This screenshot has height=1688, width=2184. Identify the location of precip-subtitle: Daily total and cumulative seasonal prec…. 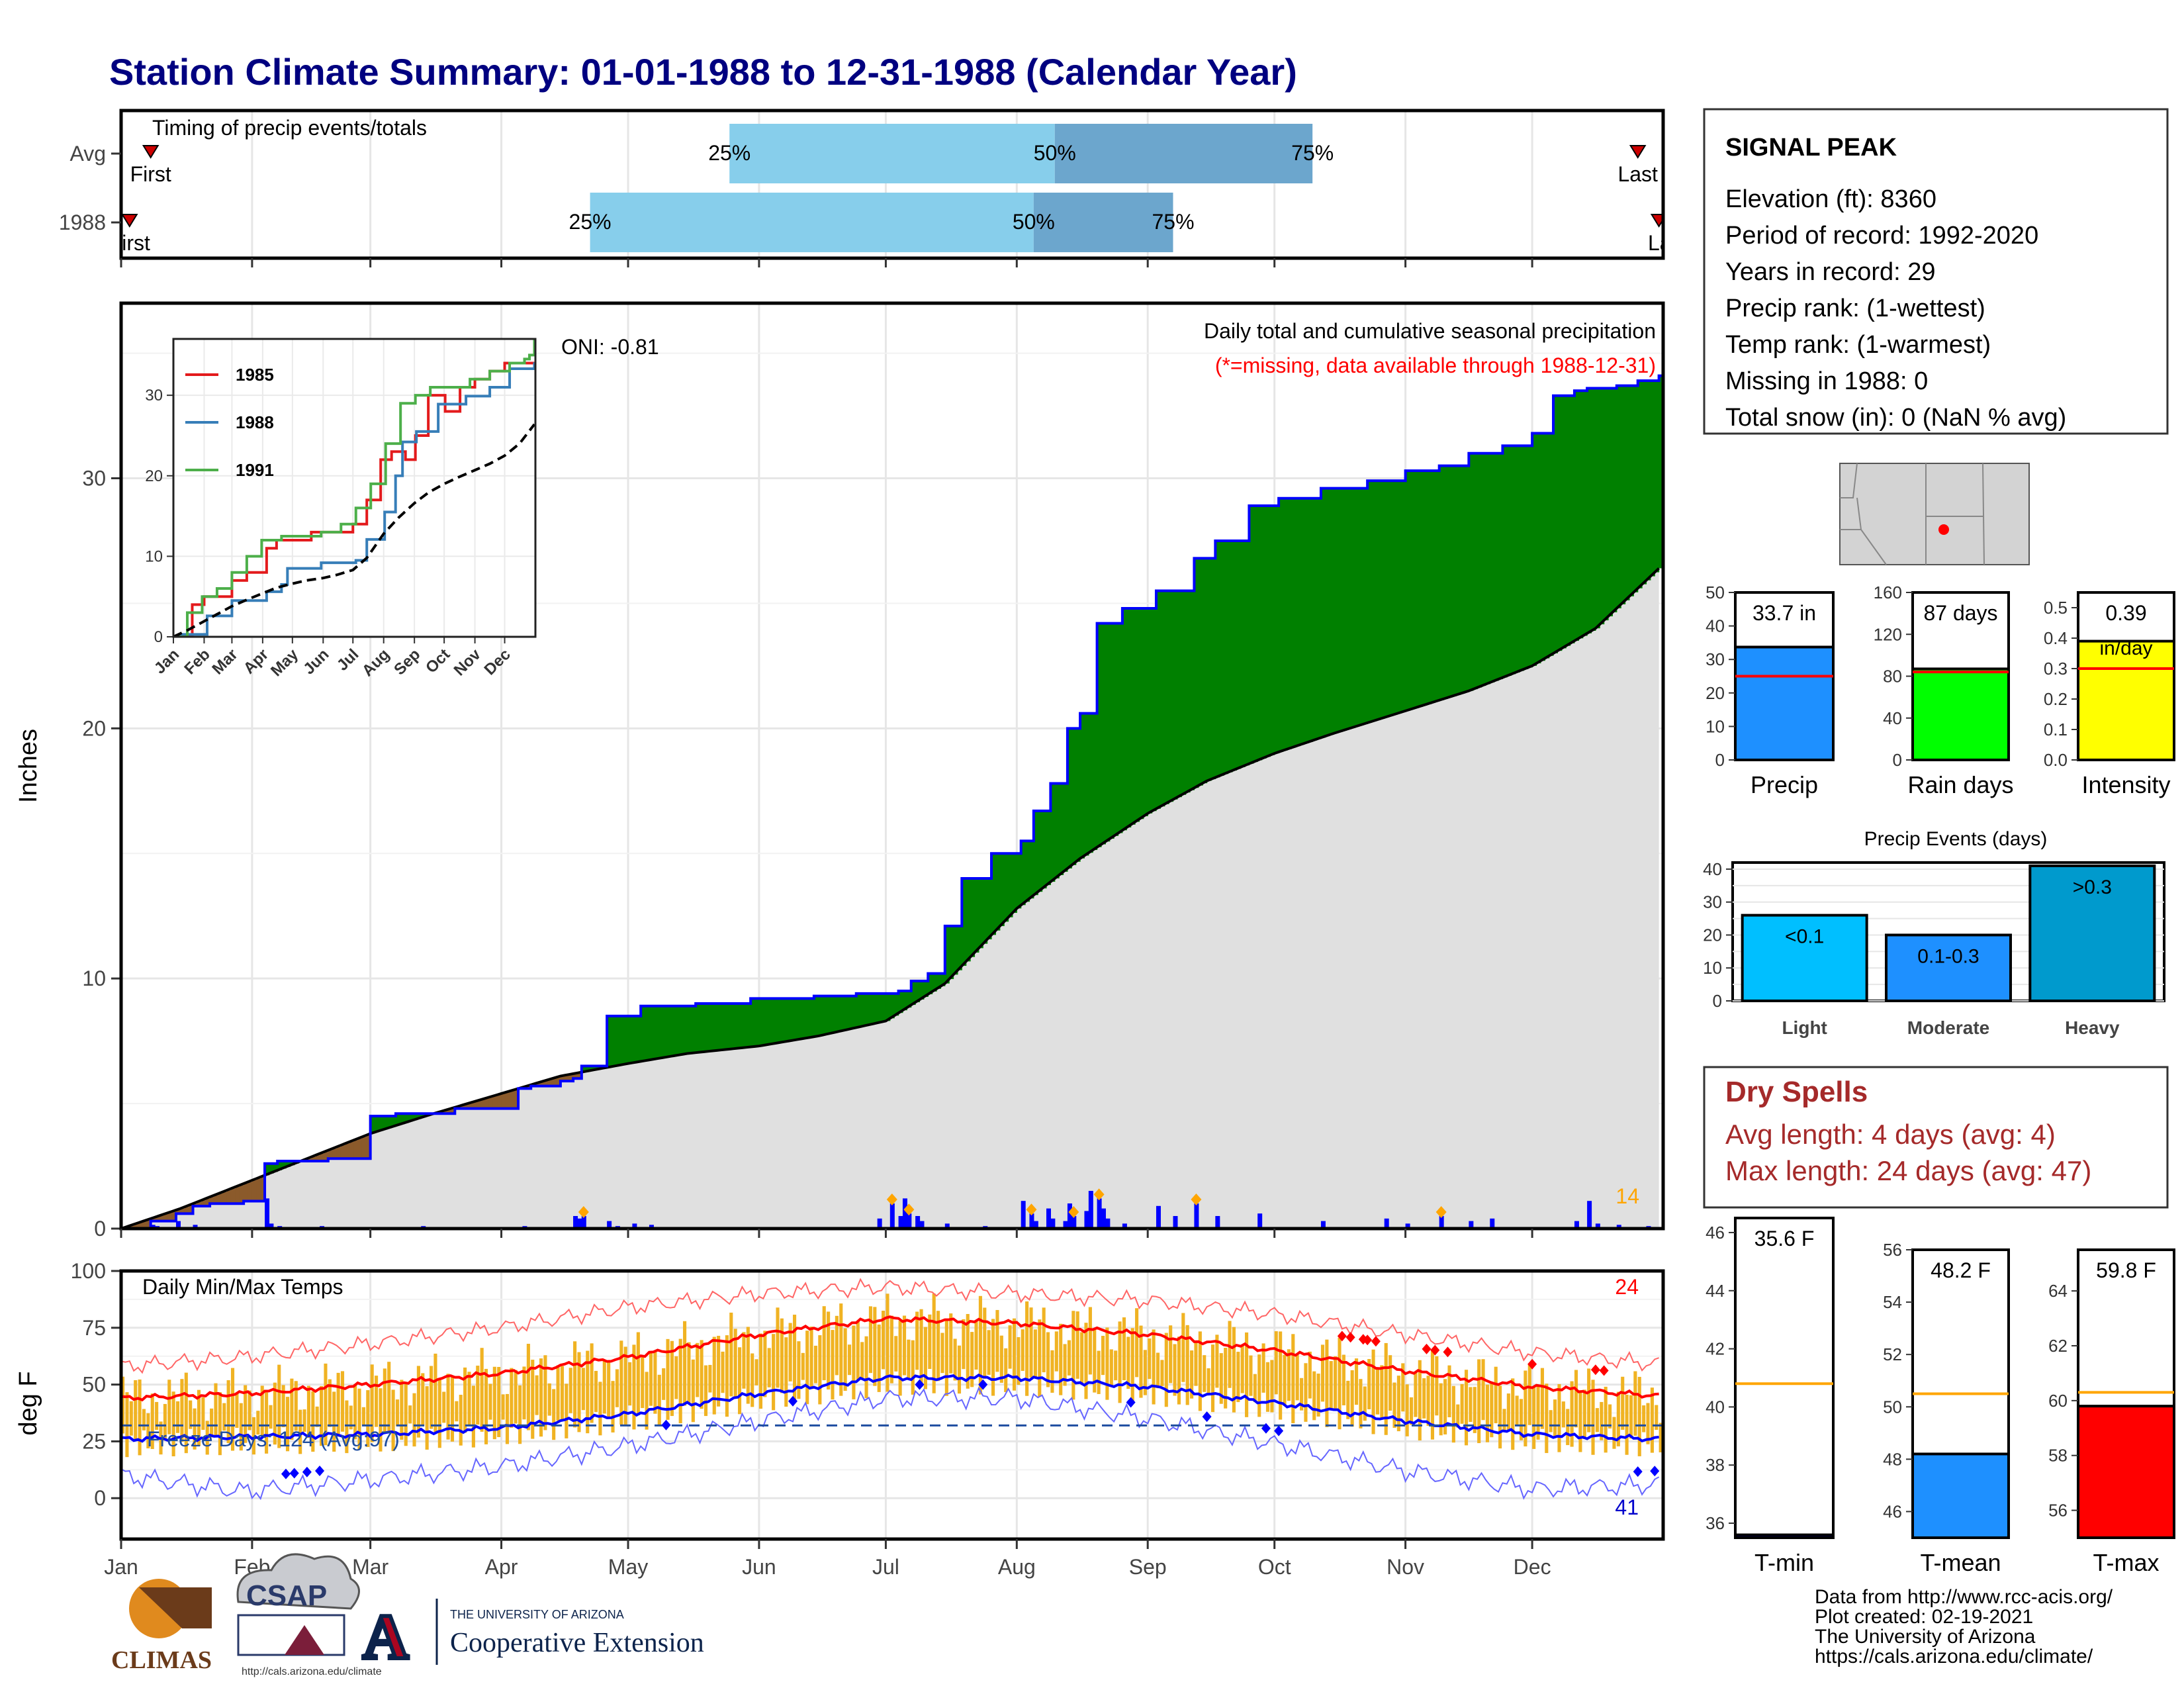
(1430, 331).